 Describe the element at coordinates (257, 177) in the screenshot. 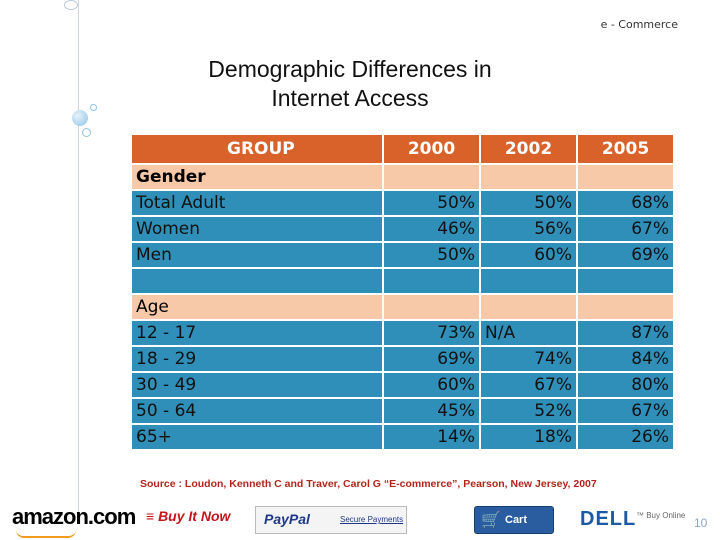

I see `section-label: Gender` at that location.